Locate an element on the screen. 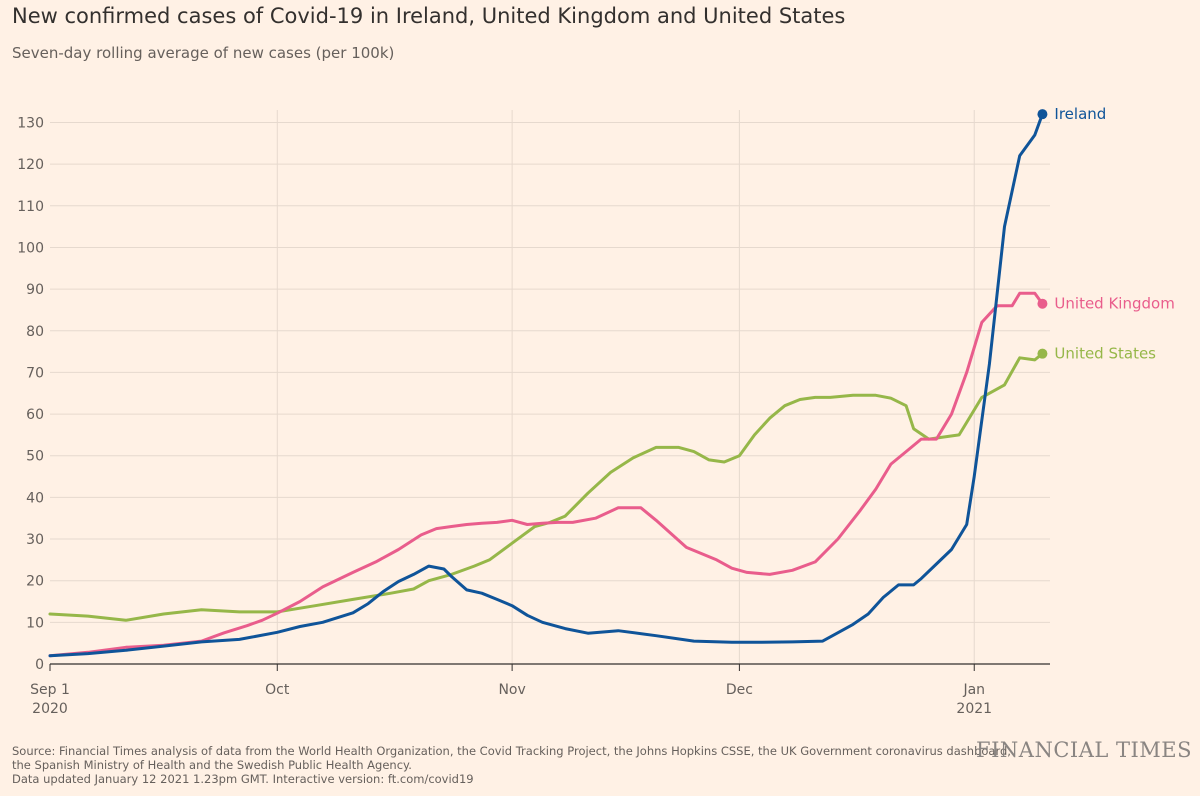 The width and height of the screenshot is (1200, 796). series-label: Ireland is located at coordinates (1080, 114).